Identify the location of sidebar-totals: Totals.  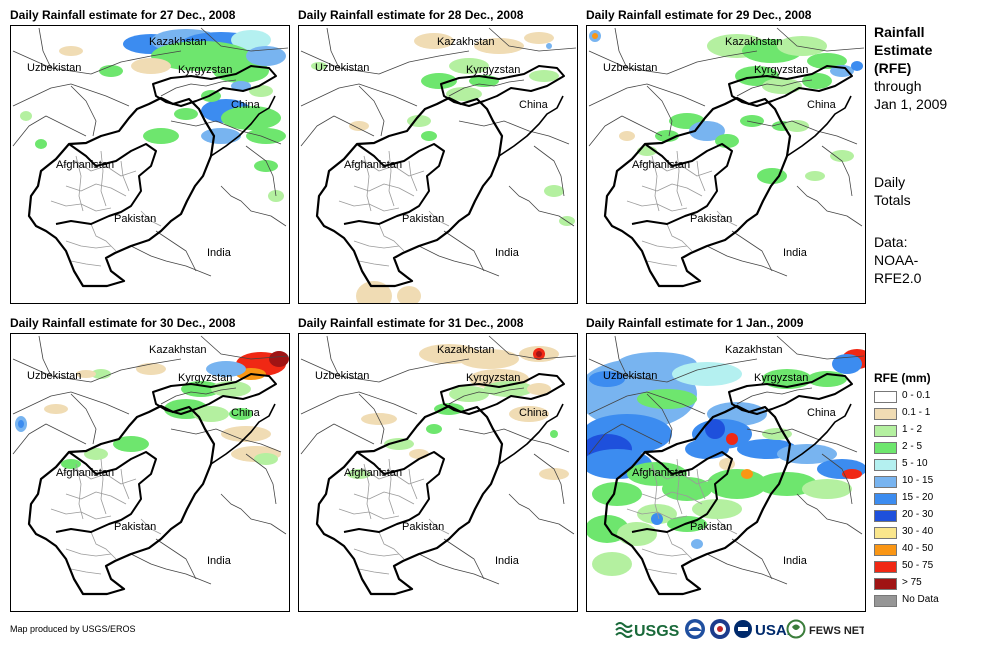
(892, 200).